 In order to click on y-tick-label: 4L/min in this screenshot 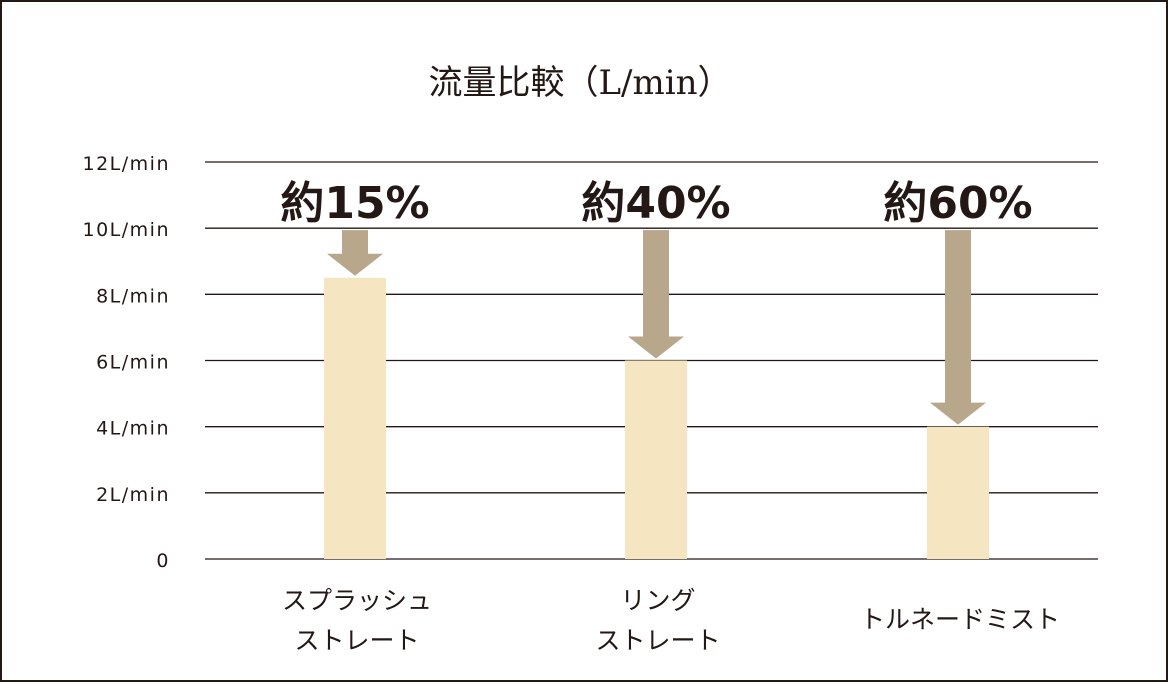, I will do `click(133, 429)`.